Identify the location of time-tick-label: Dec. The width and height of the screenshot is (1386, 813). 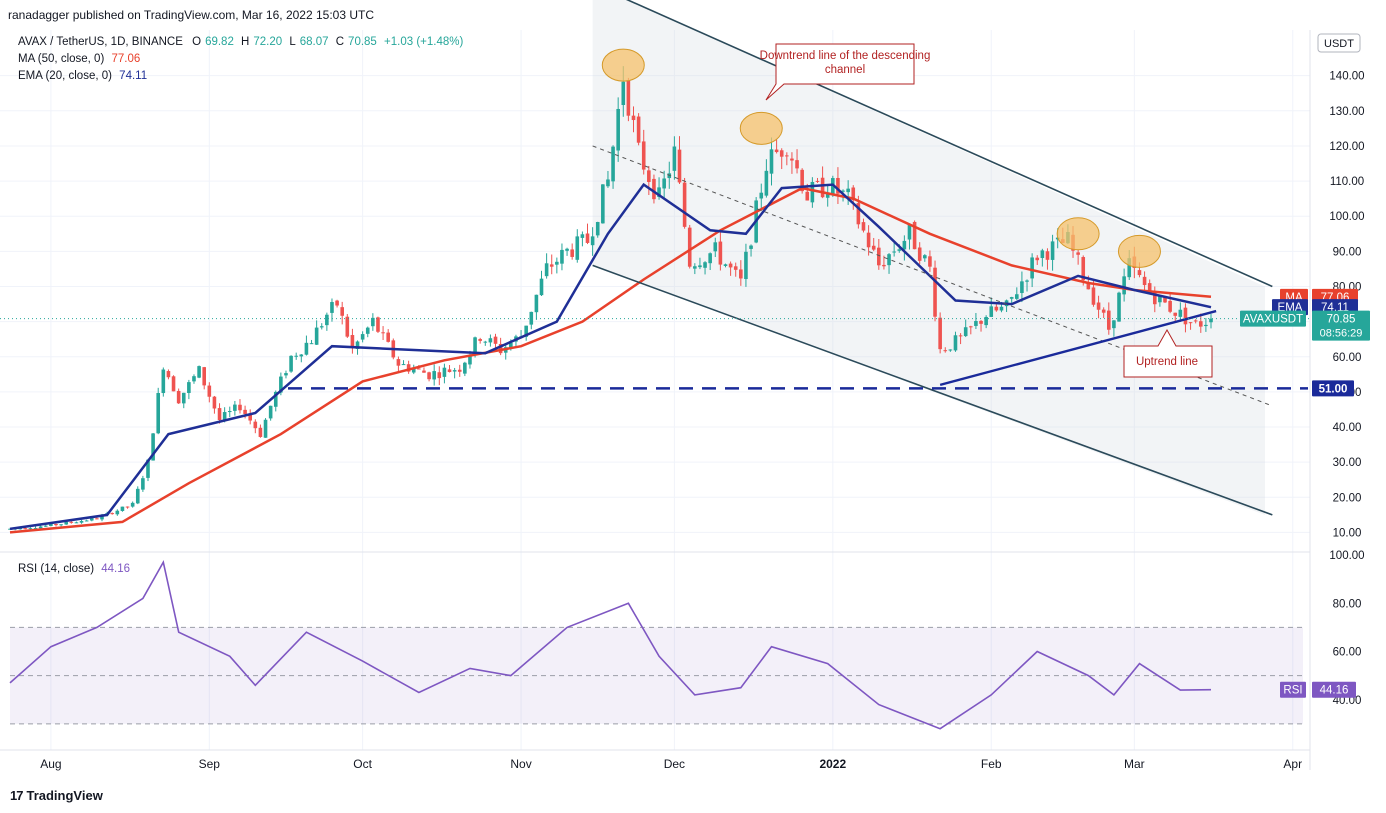
(674, 764).